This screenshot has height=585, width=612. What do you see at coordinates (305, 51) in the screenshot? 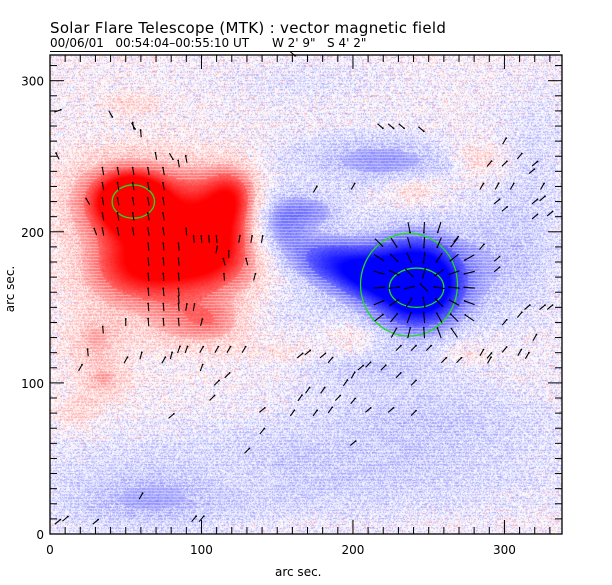
I see `title-underline` at bounding box center [305, 51].